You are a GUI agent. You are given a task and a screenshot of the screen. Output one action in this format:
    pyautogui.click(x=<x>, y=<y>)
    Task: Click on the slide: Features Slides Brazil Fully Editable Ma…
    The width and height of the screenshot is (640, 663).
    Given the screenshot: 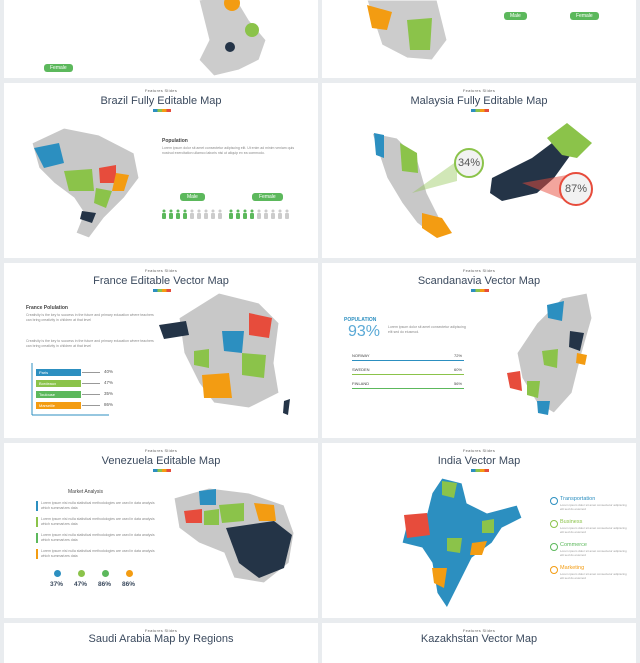 What is the action you would take?
    pyautogui.click(x=161, y=170)
    